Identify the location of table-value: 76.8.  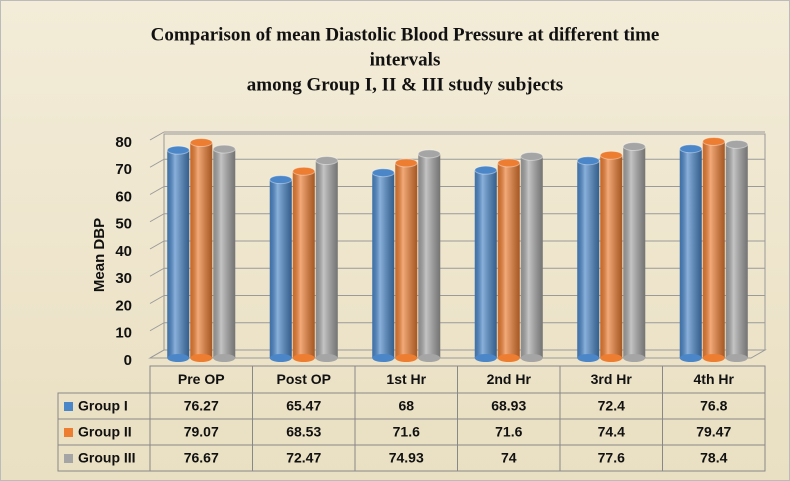
(713, 406).